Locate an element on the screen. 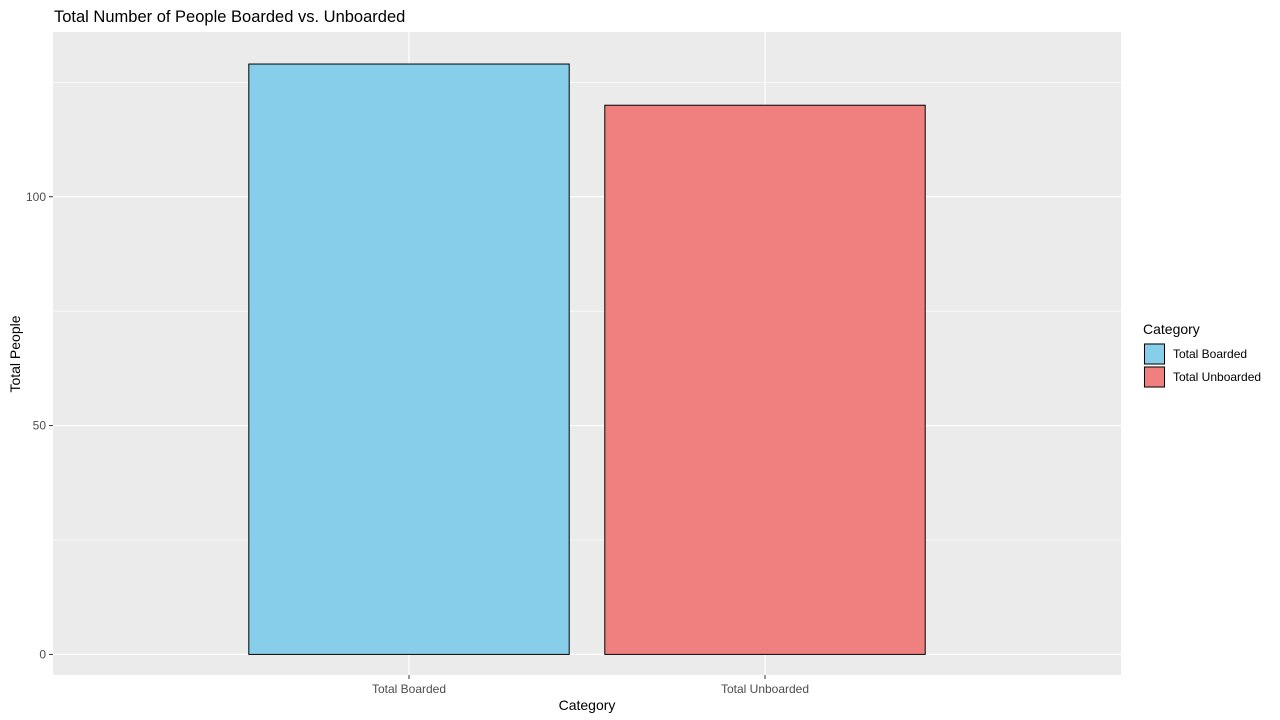 Image resolution: width=1280 pixels, height=720 pixels. y-axis: 0 50 100 is located at coordinates (39, 425).